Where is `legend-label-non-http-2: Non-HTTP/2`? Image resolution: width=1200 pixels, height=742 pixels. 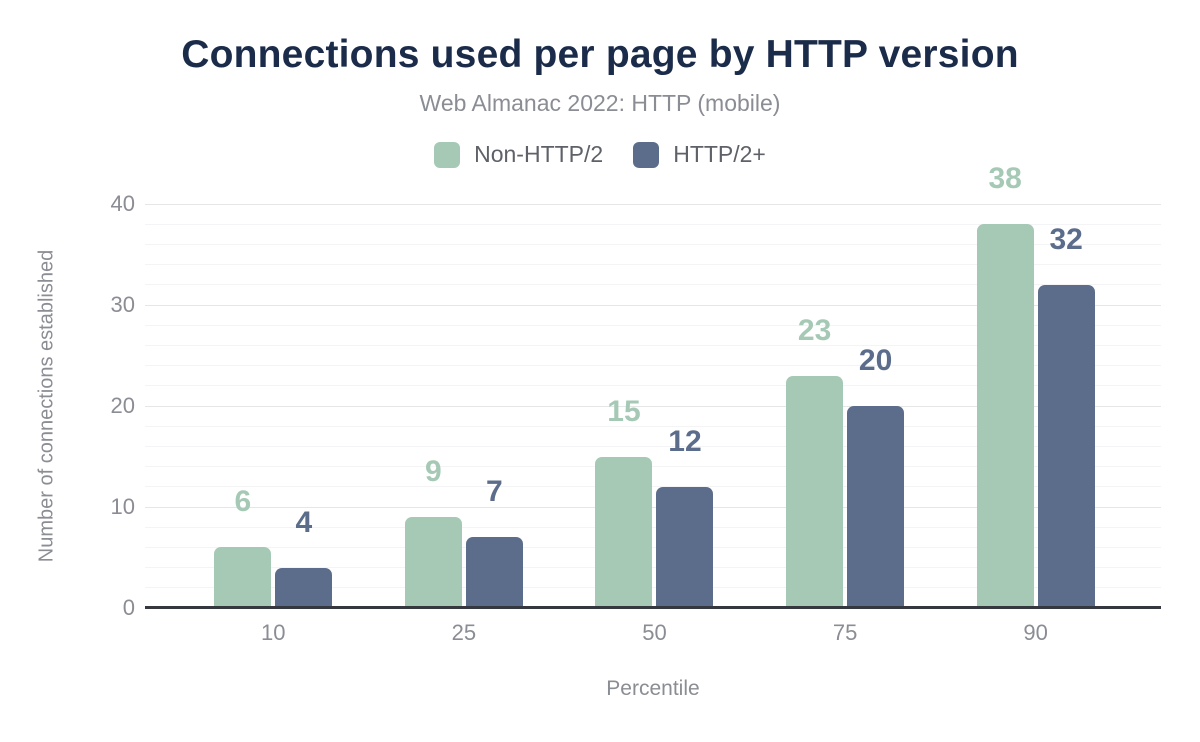 legend-label-non-http-2: Non-HTTP/2 is located at coordinates (539, 154).